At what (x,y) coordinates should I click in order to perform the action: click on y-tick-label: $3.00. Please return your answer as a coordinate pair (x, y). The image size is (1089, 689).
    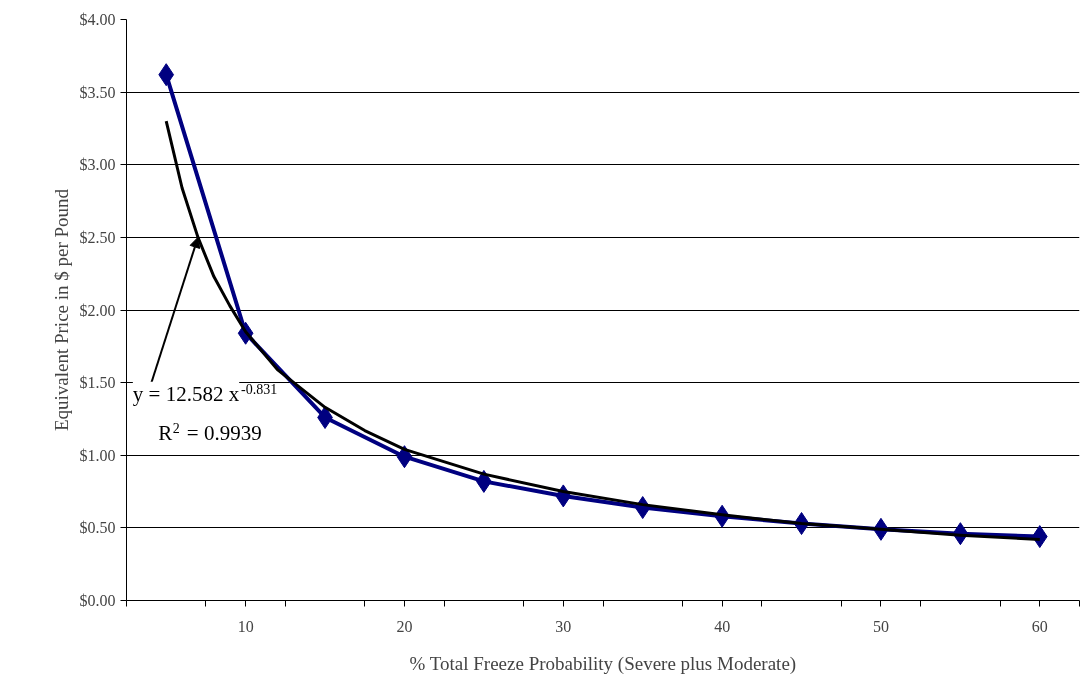
    Looking at the image, I should click on (97, 165).